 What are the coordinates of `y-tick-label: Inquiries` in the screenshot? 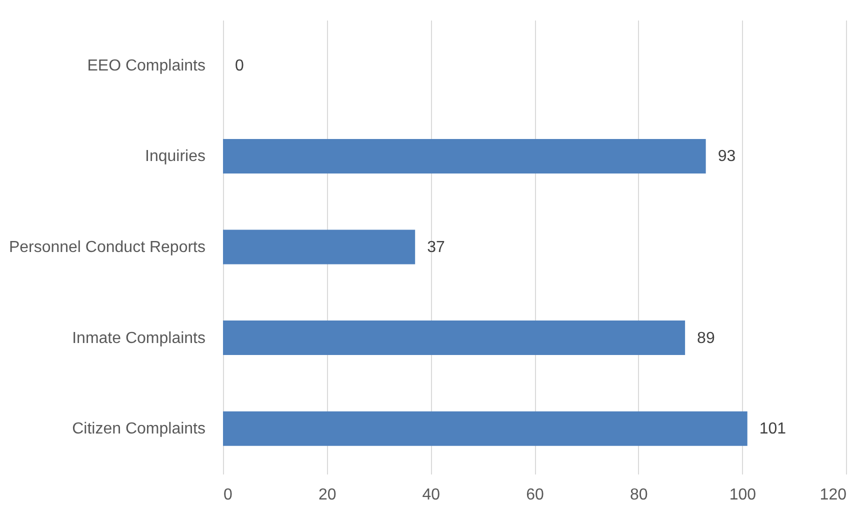 It's located at (175, 157).